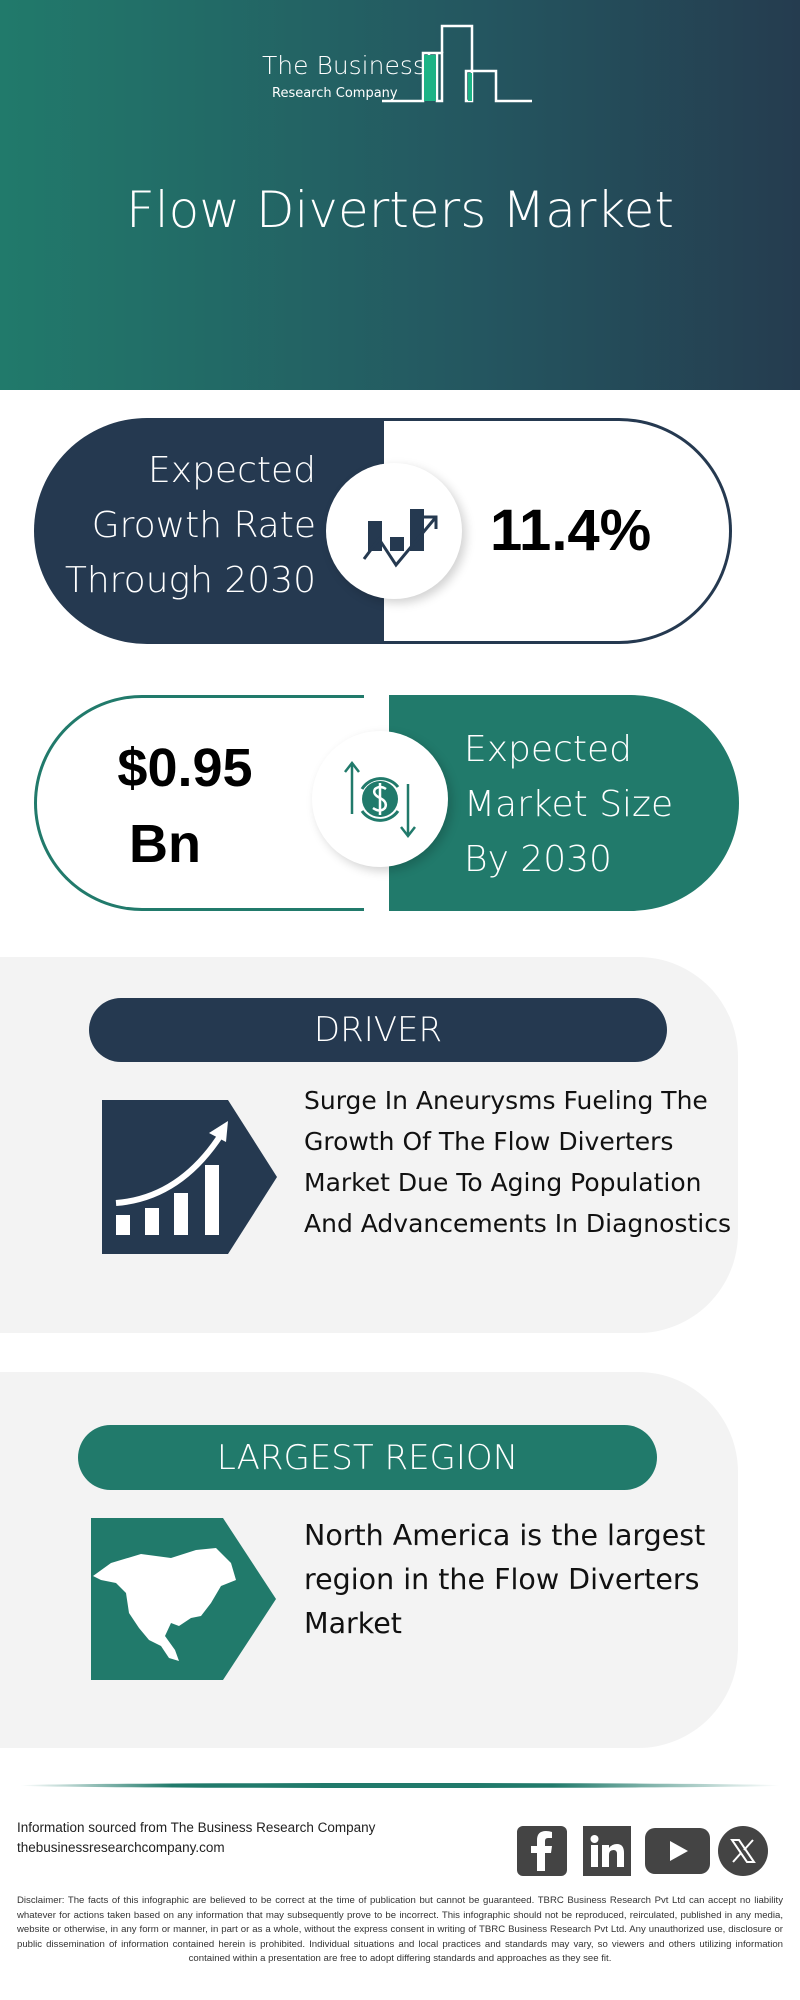 This screenshot has height=2000, width=800. What do you see at coordinates (121, 1847) in the screenshot?
I see `website-link: thebusinessresearchcompany.com` at bounding box center [121, 1847].